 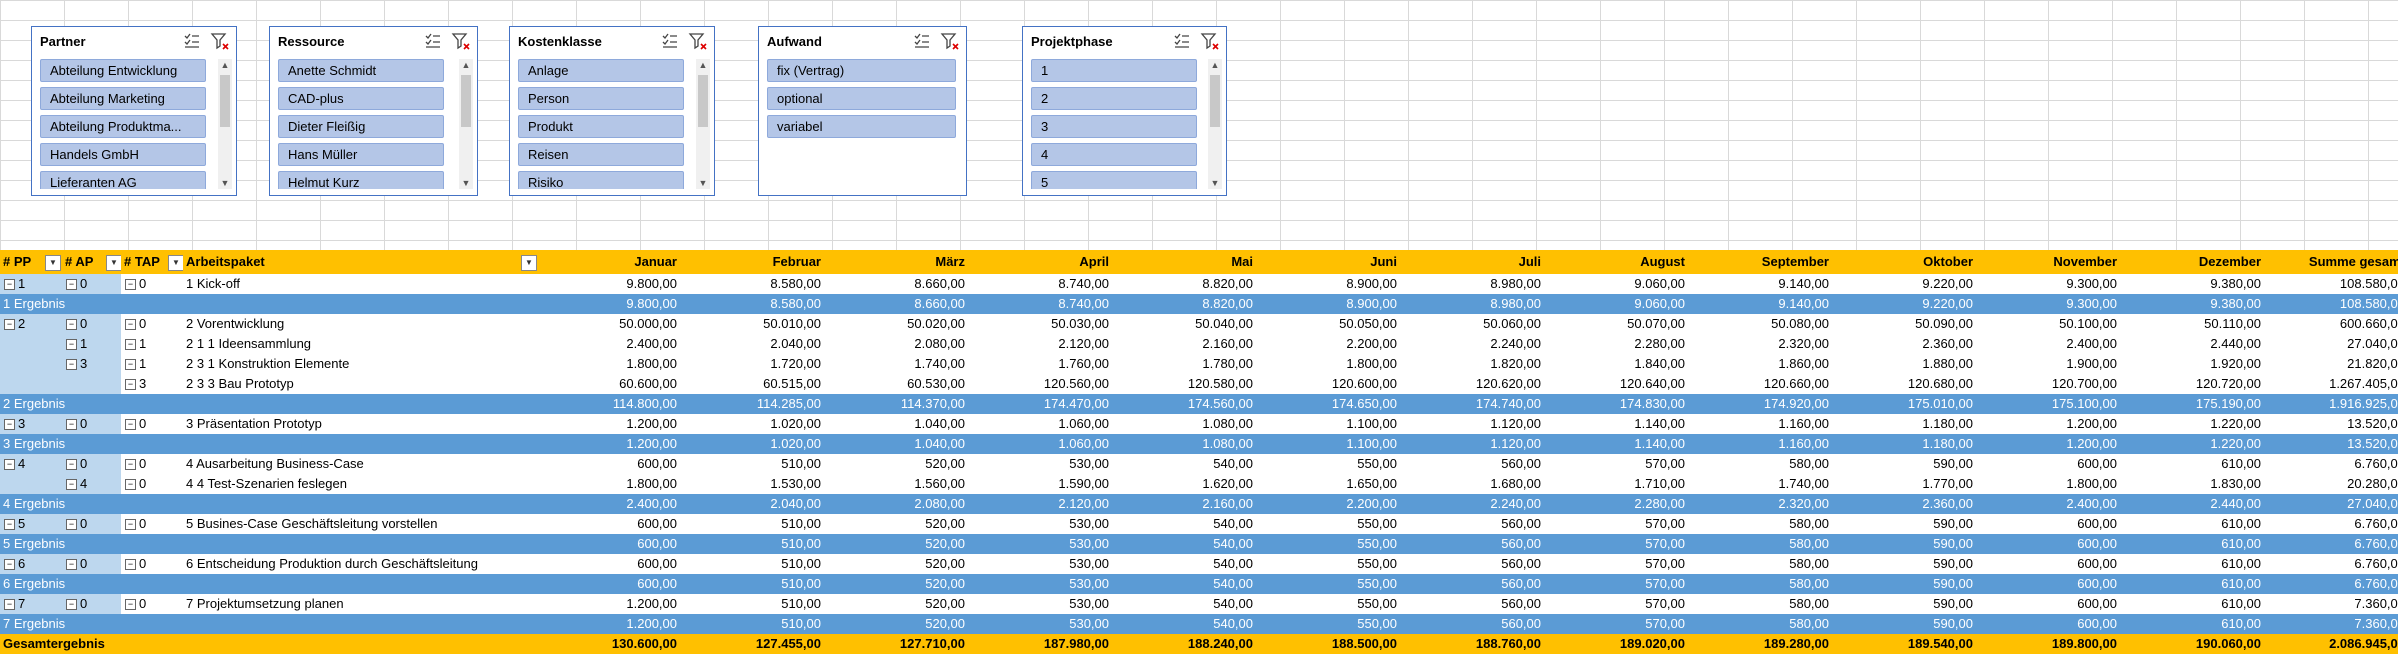 What do you see at coordinates (861, 126) in the screenshot?
I see `slicer-item: variabel` at bounding box center [861, 126].